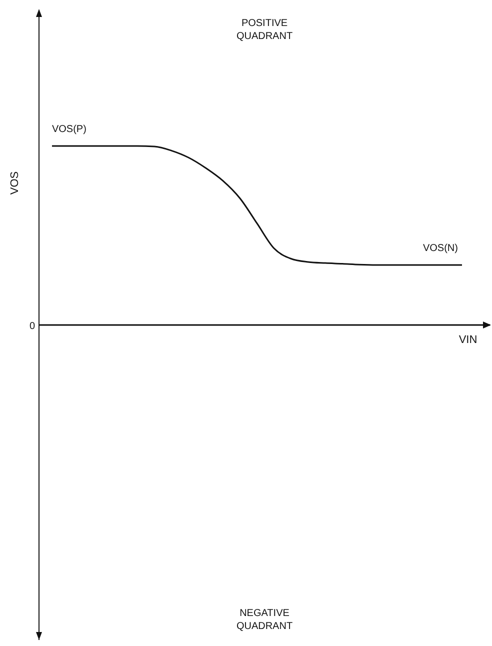 This screenshot has height=646, width=492. Describe the element at coordinates (468, 340) in the screenshot. I see `x-axis-title: VIN` at that location.